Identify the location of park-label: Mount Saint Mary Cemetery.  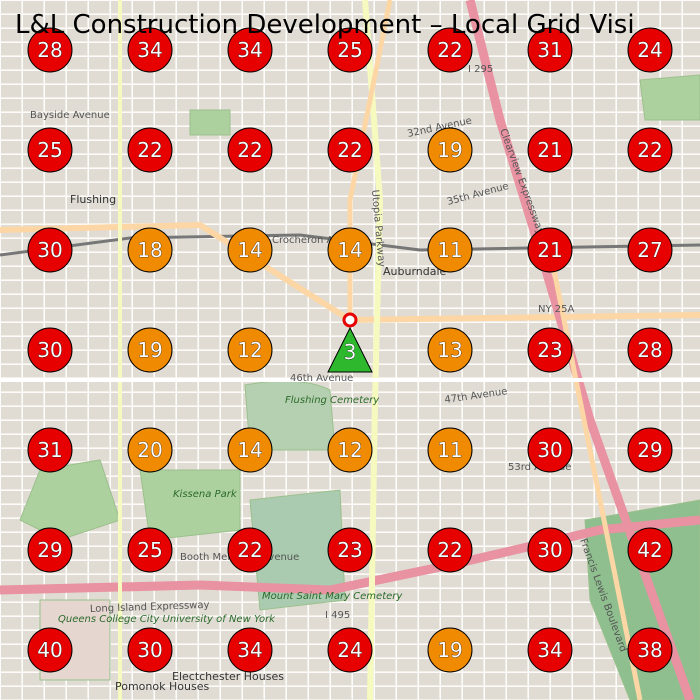
(332, 596).